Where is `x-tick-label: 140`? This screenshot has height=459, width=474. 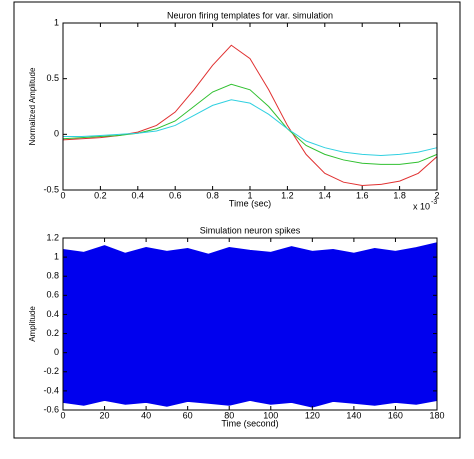 x-tick-label: 140 is located at coordinates (353, 415).